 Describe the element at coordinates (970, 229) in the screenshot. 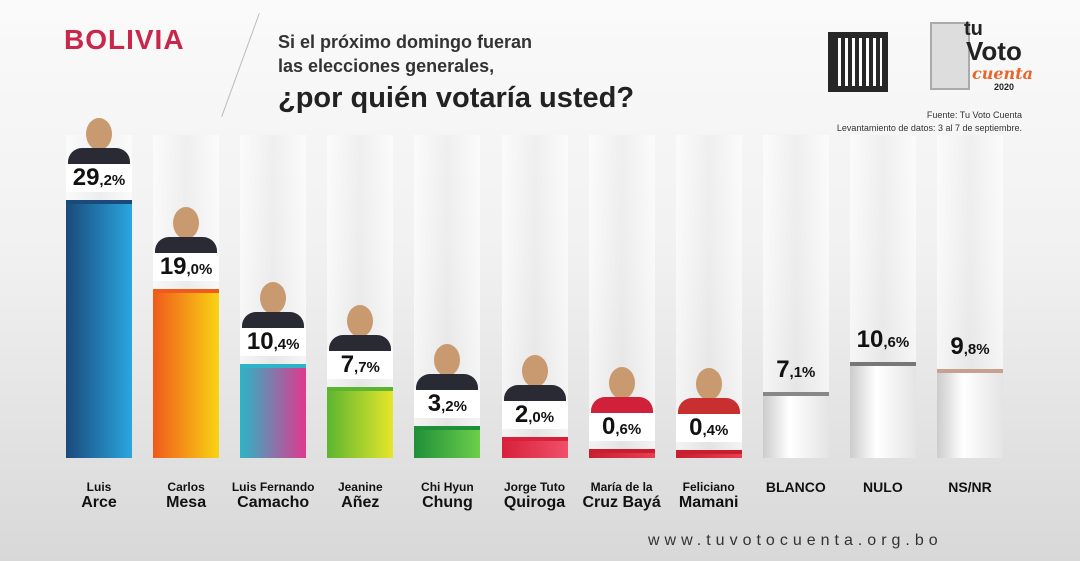

I see `bar-column: 9,8%` at that location.